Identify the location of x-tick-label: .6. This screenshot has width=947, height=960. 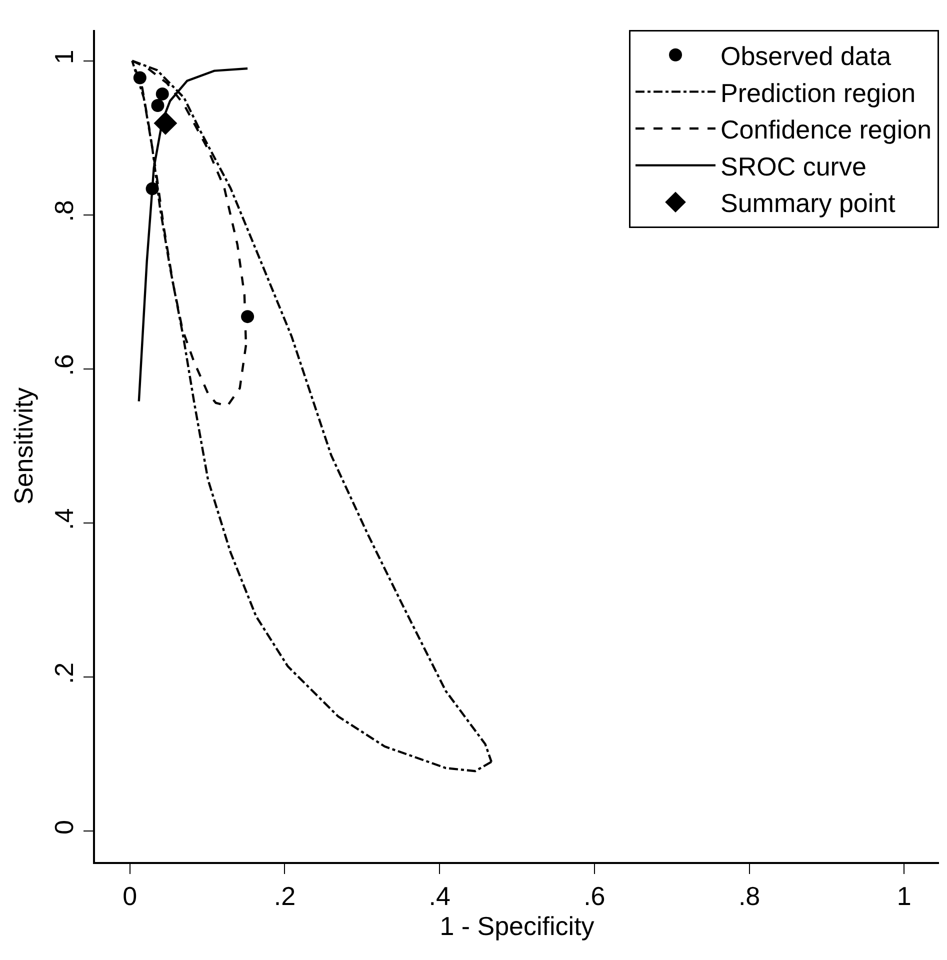
(595, 895).